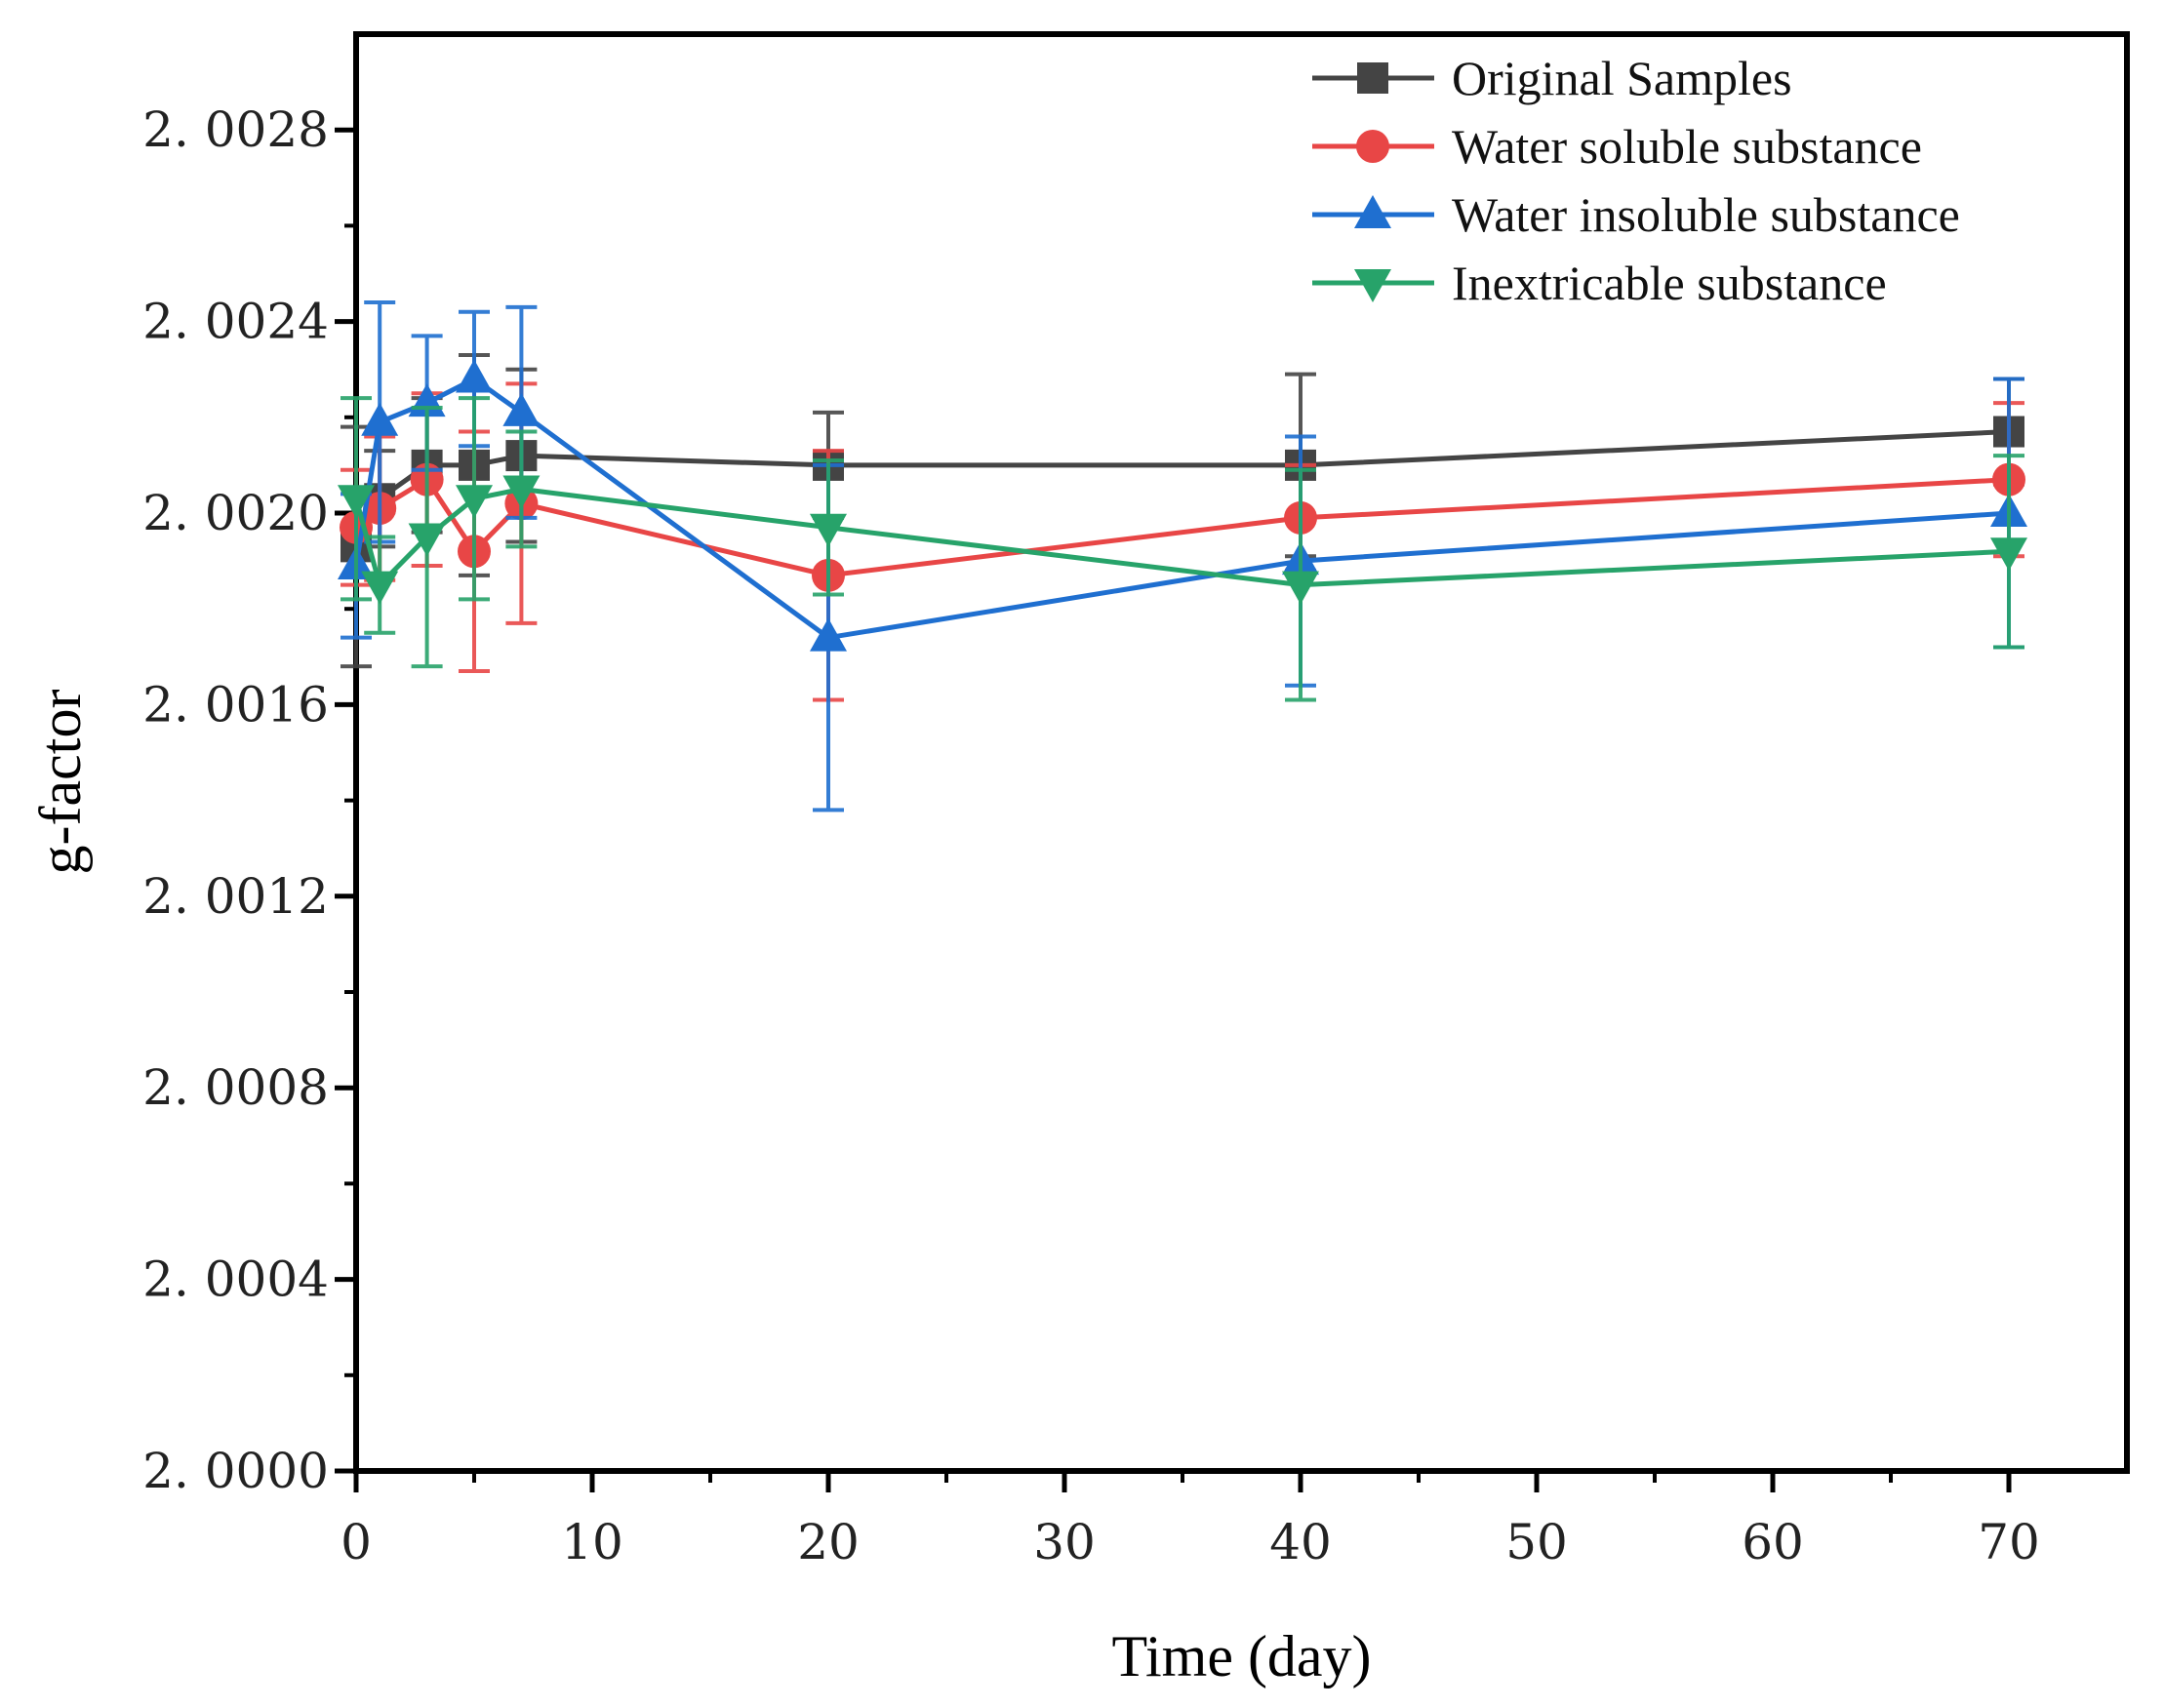  I want to click on legend-item: Inextricable substance, so click(1599, 283).